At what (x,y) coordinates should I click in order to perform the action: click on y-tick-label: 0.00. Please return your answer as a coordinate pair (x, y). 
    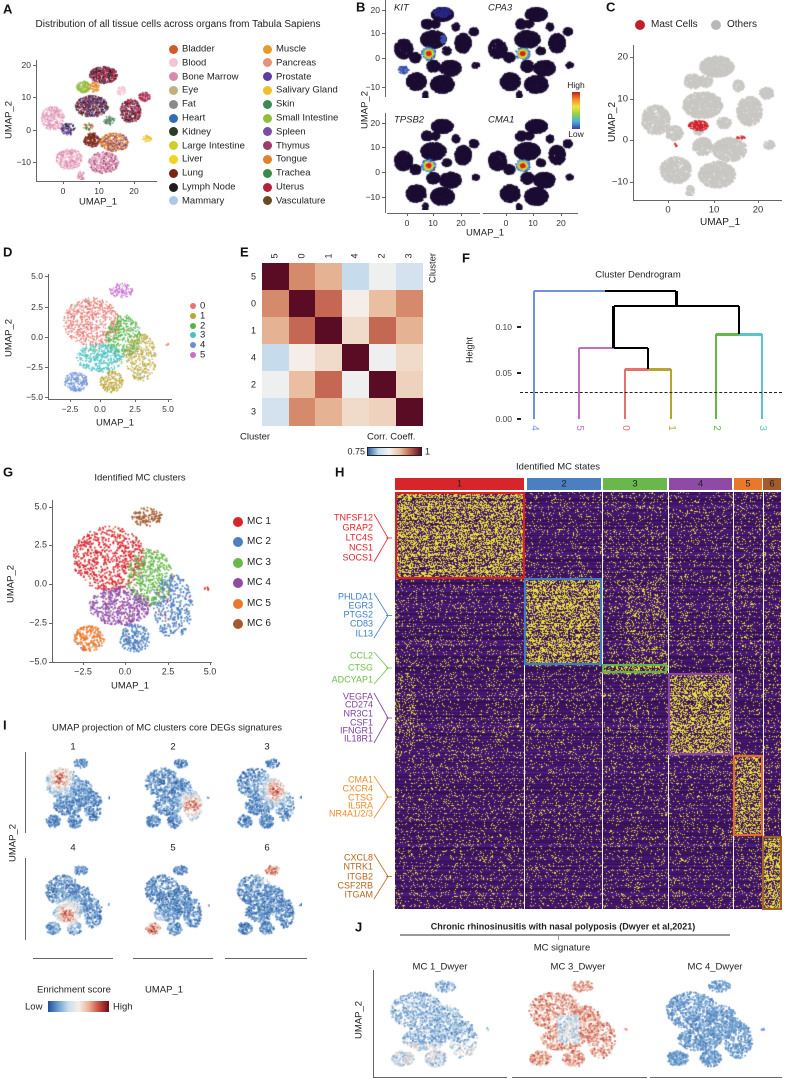
    Looking at the image, I should click on (503, 418).